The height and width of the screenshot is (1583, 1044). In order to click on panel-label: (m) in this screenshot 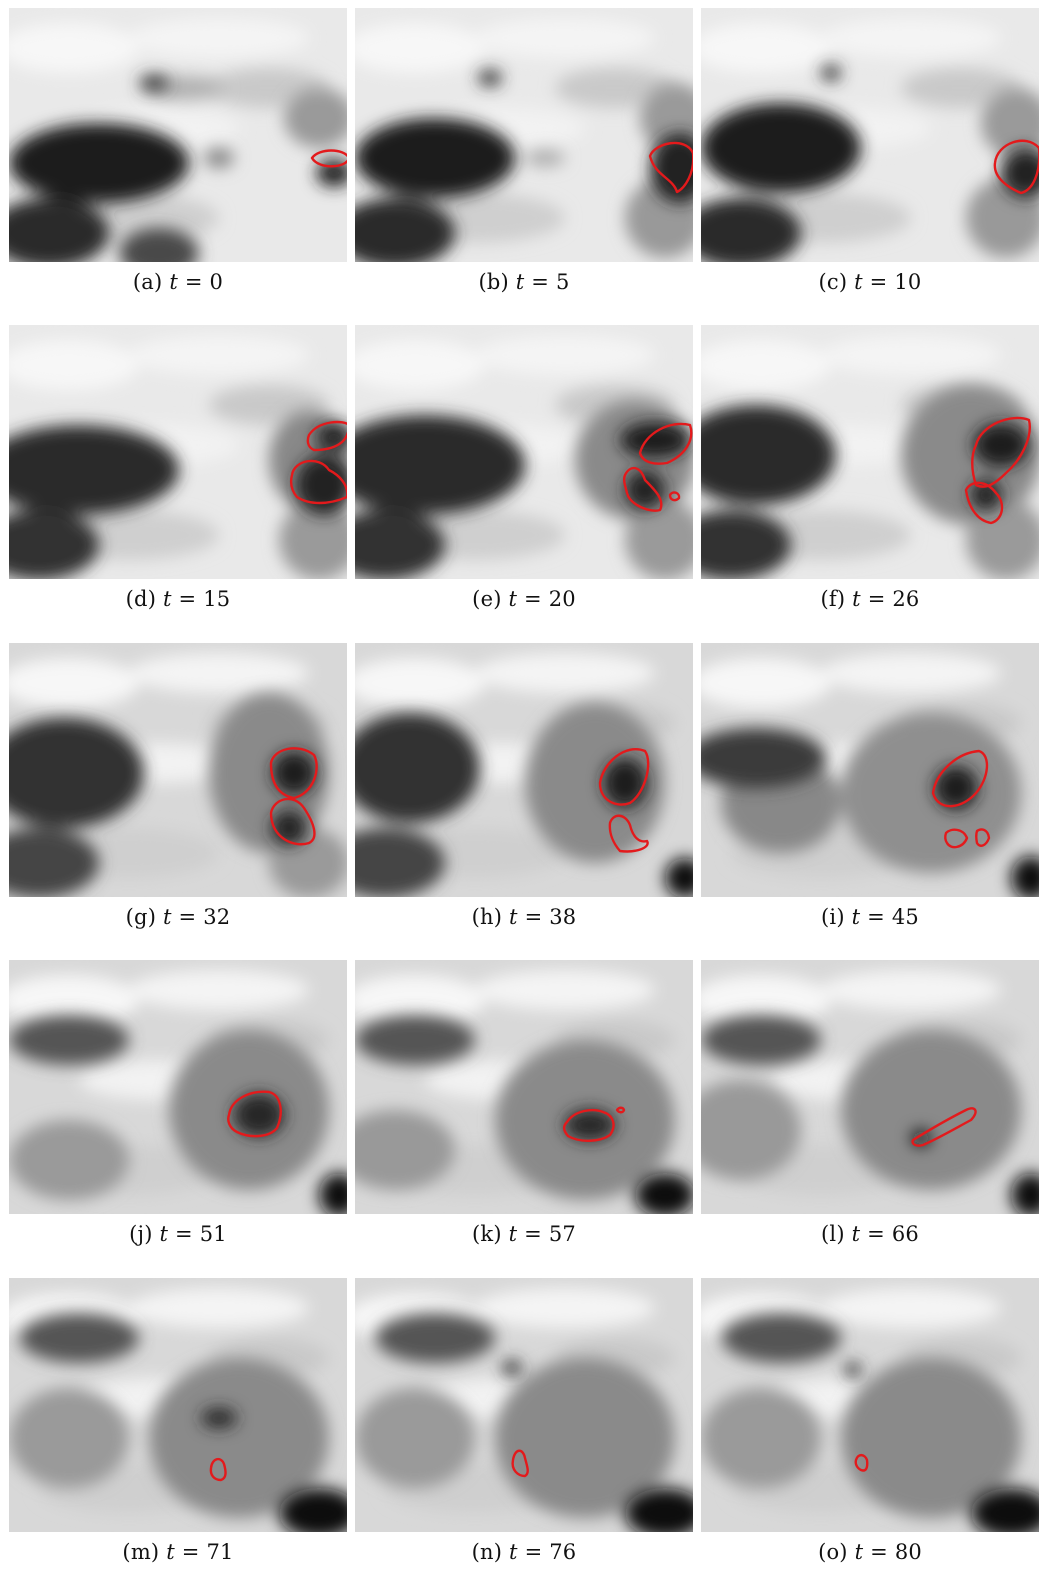, I will do `click(141, 1552)`.